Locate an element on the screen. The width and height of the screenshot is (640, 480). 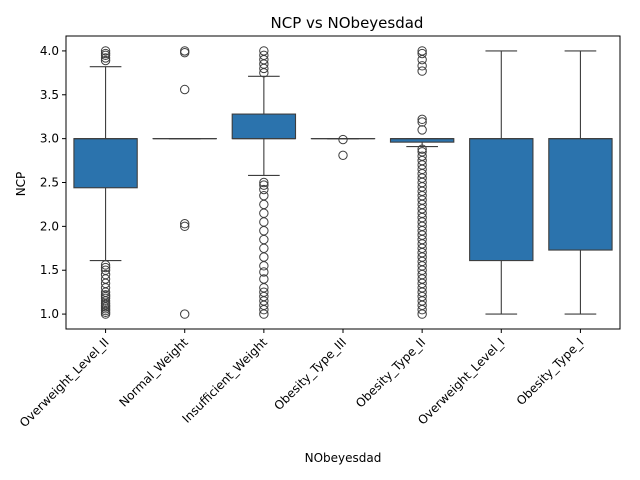
y-tick-label: 1.0 is located at coordinates (49, 314).